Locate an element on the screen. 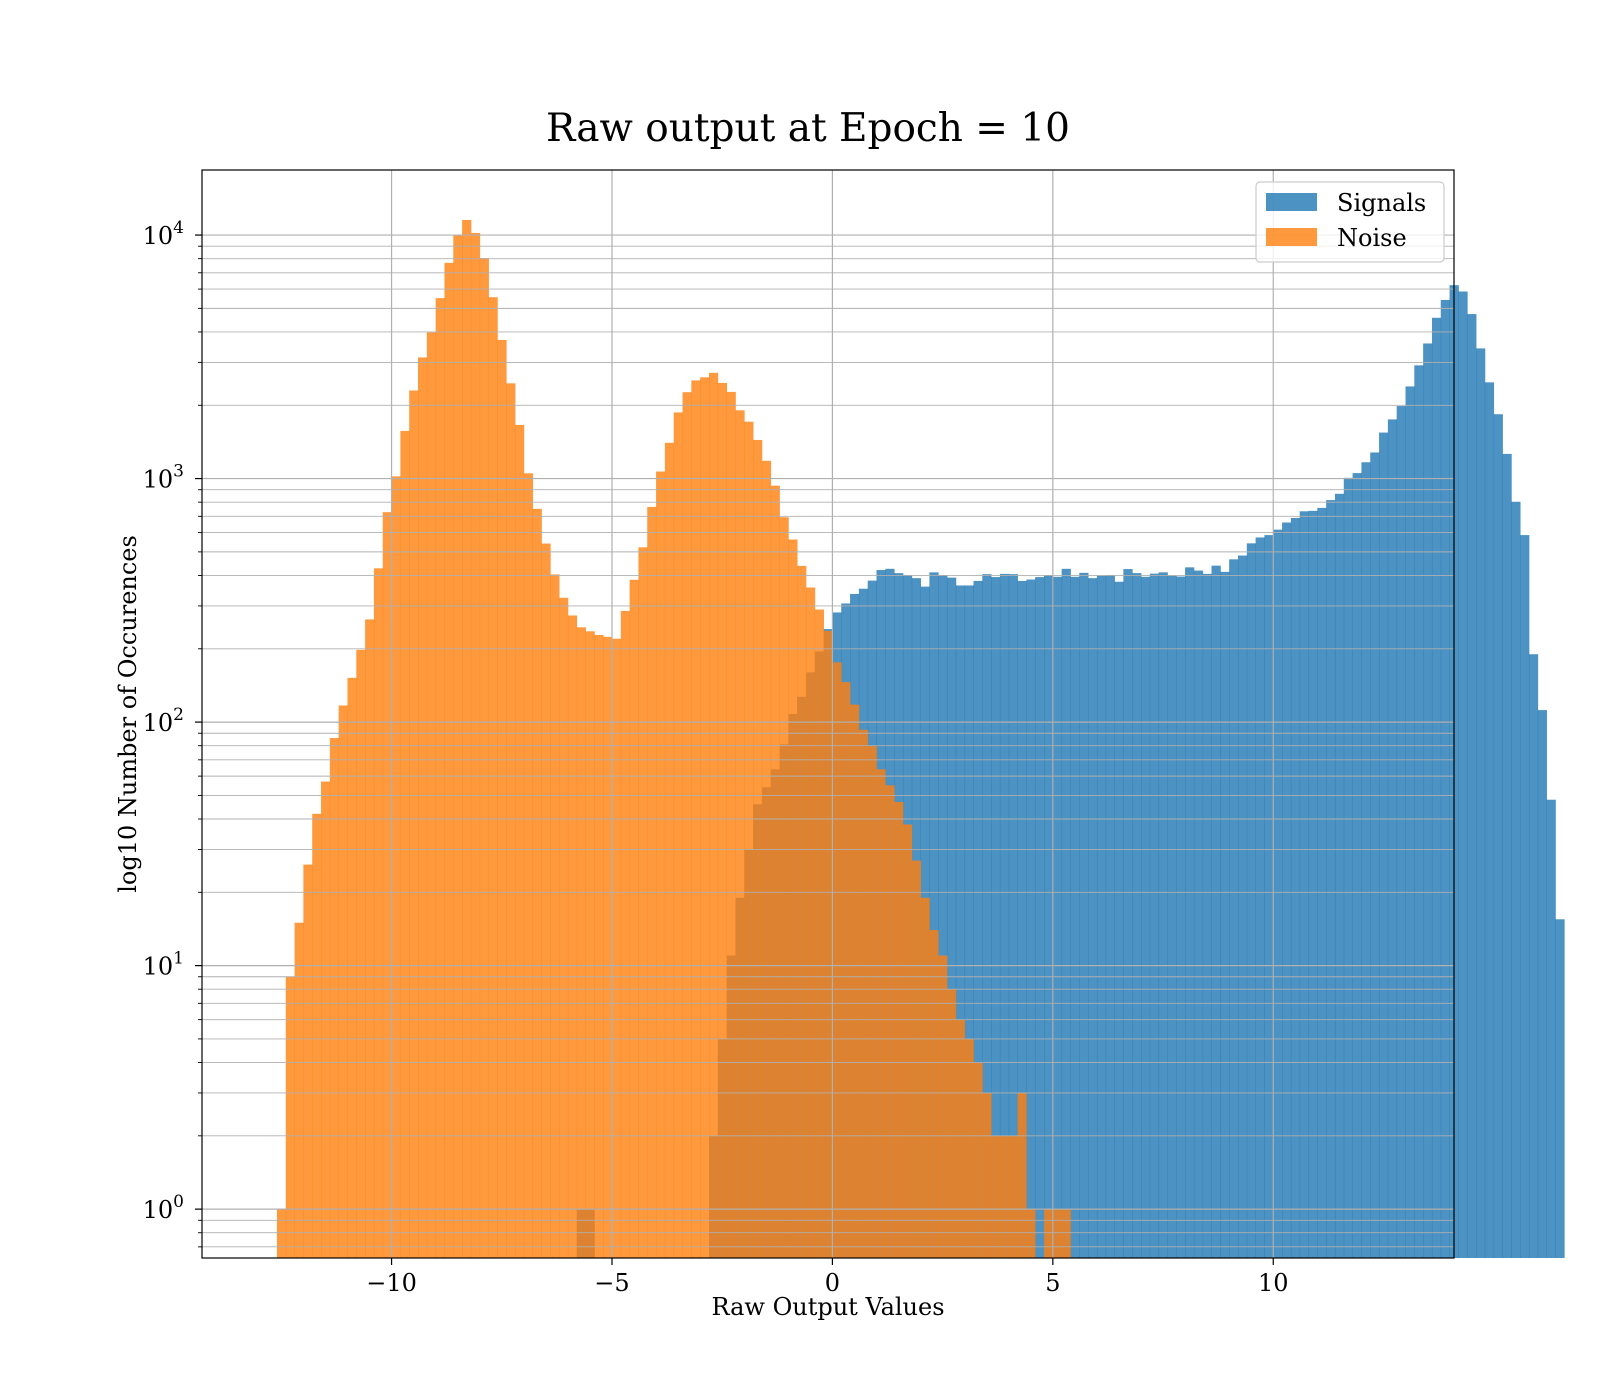 This screenshot has height=1400, width=1600. y-tick-label: 10² is located at coordinates (163, 721).